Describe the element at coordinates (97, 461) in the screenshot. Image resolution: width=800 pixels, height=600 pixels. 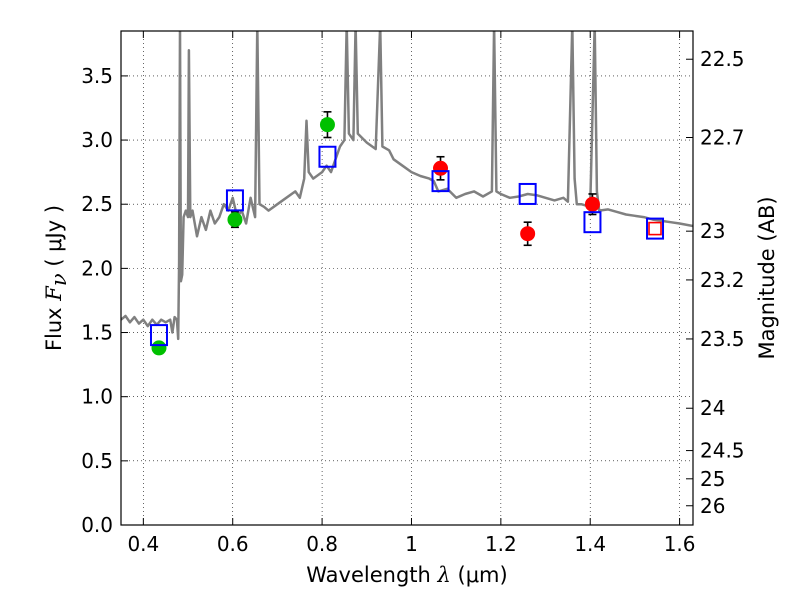
I see `y-tick-label: 0.5` at that location.